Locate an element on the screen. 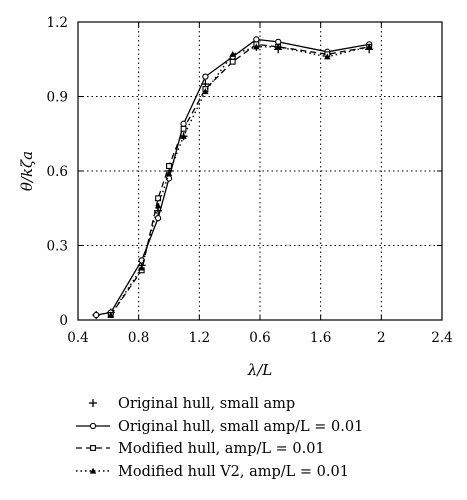 This screenshot has height=500, width=467. legend-item-2: Original hull, small amp/L = 0.01 is located at coordinates (219, 427).